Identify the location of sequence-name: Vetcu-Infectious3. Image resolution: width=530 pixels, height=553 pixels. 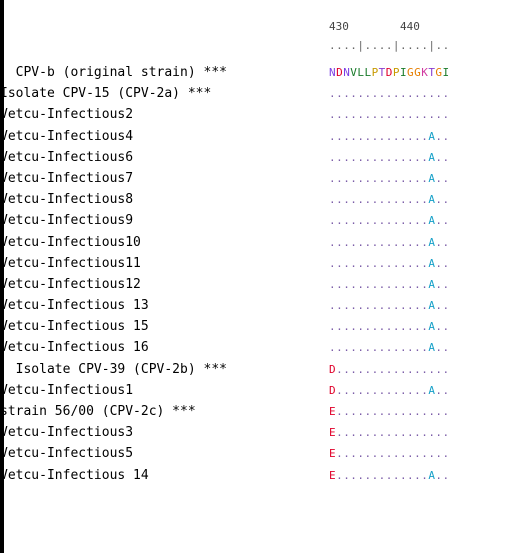
(67, 433).